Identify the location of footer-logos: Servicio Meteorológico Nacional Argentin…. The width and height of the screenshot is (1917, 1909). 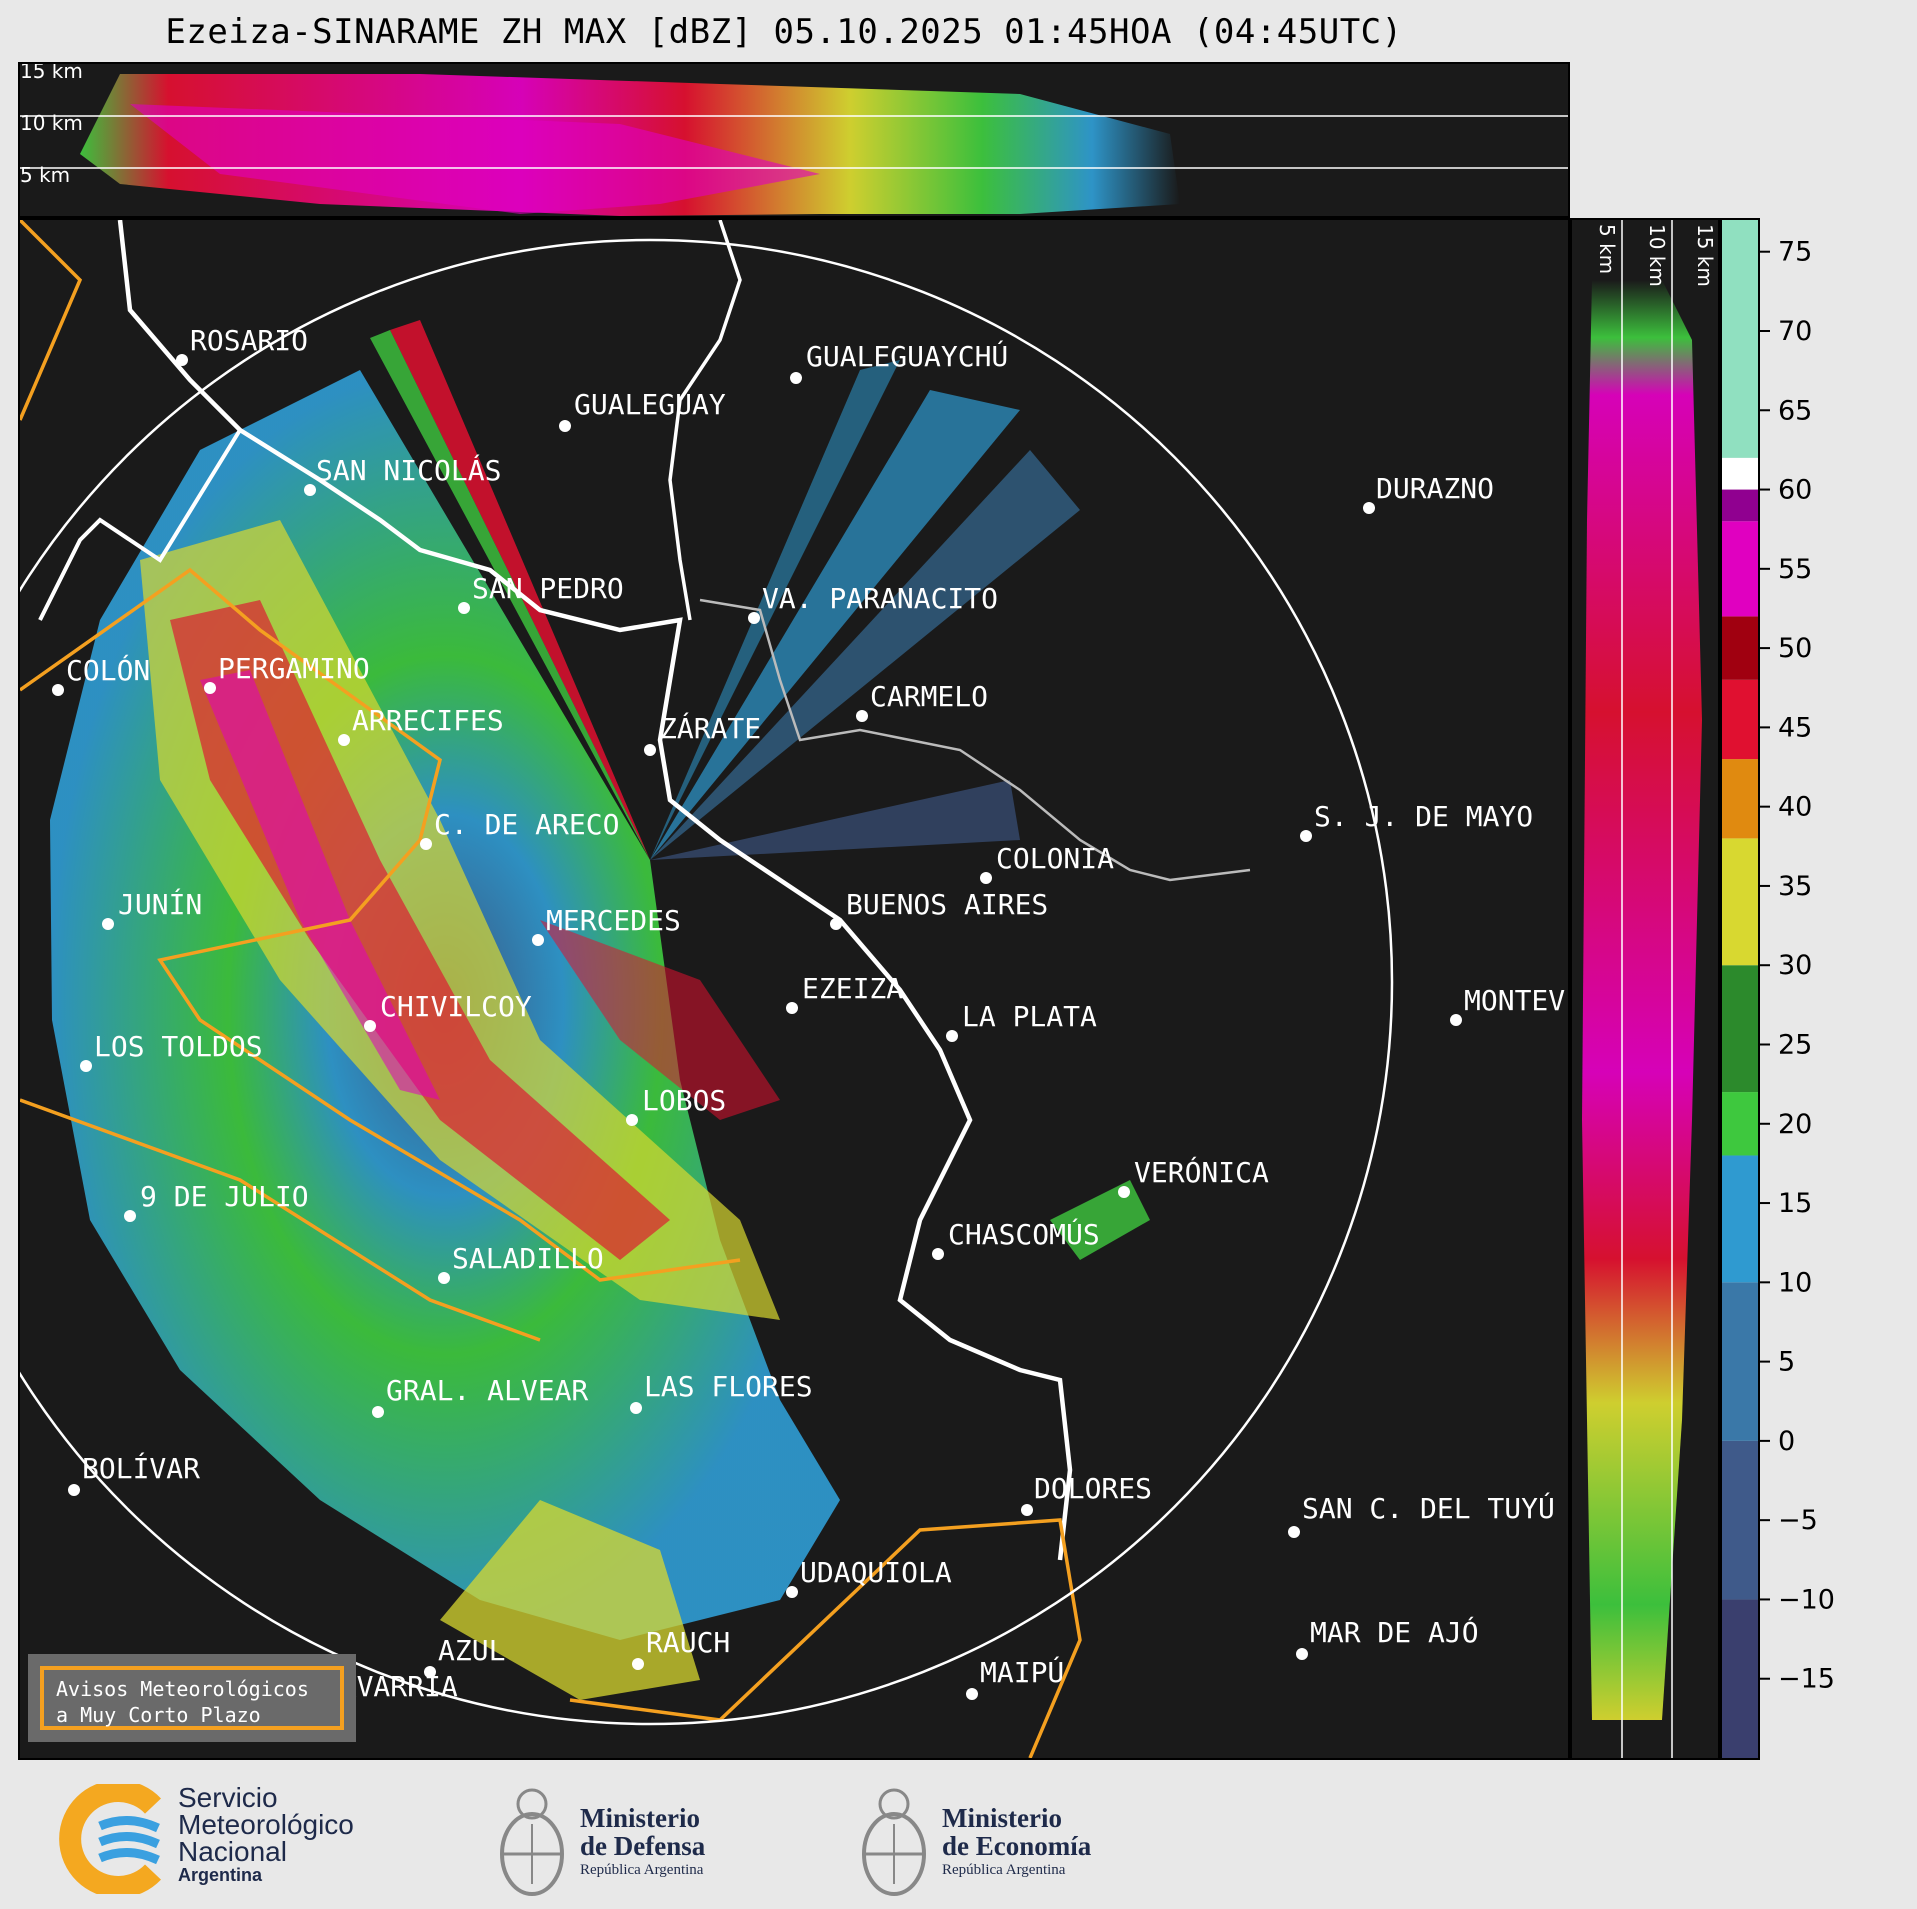
(958, 1834).